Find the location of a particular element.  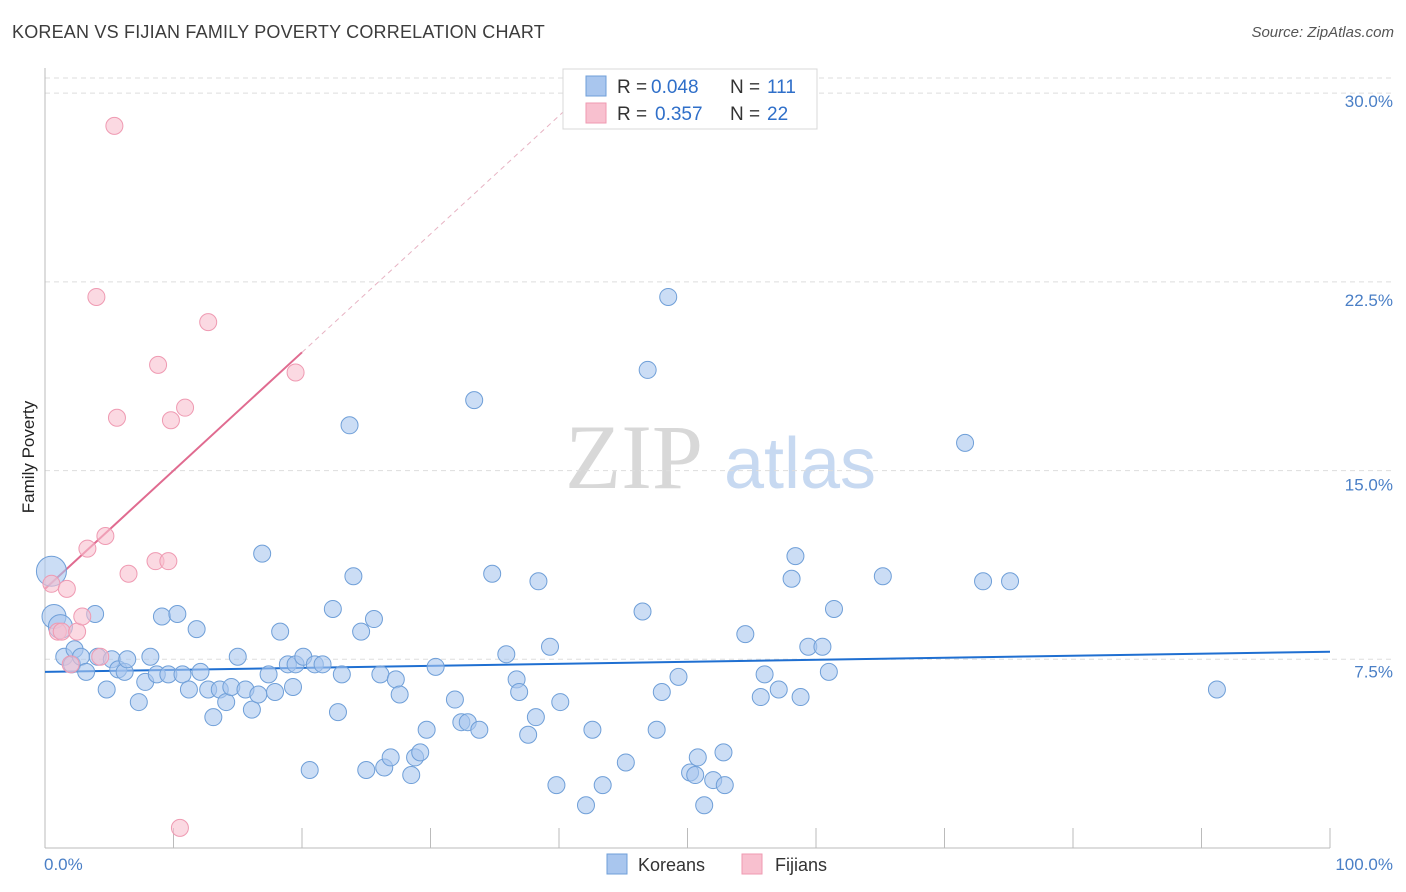

korean-n-label: N = is located at coordinates (745, 87).